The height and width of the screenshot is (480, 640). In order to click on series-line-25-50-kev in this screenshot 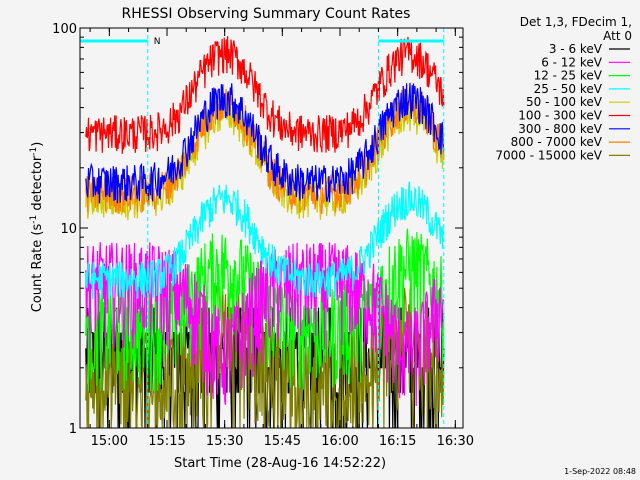, I will do `click(264, 240)`.